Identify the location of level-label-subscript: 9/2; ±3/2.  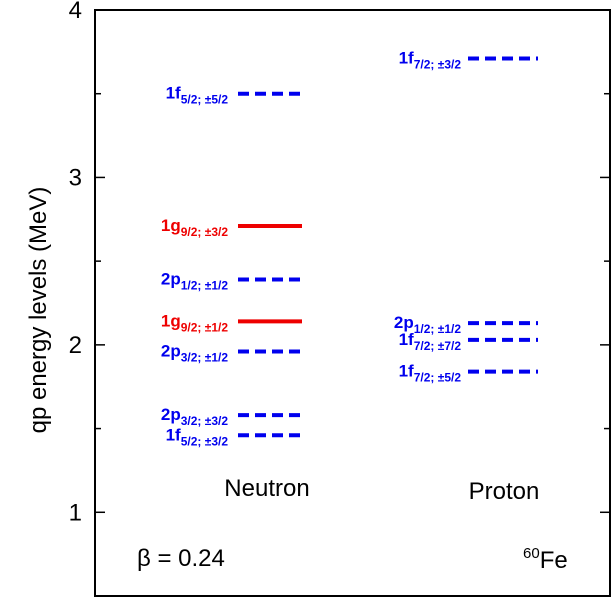
(205, 232).